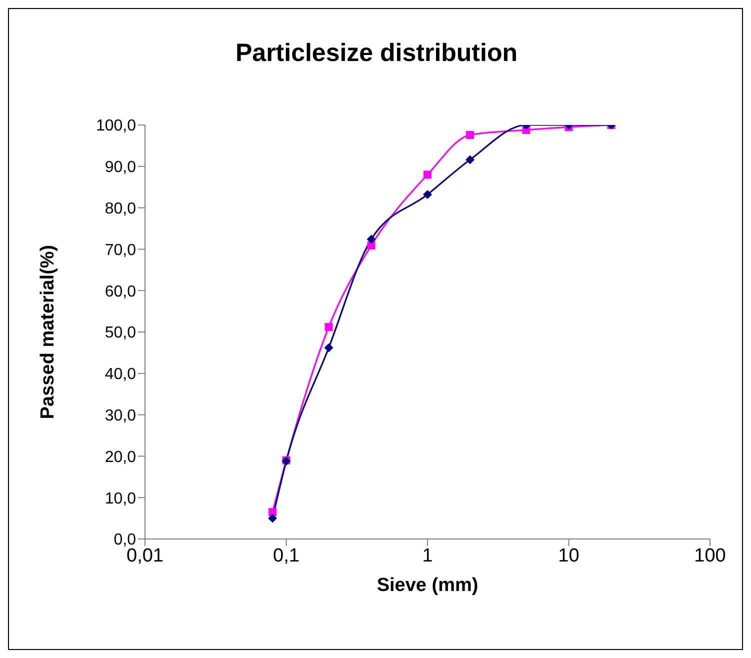 Image resolution: width=751 pixels, height=658 pixels. I want to click on y-tick-label: 80,0, so click(120, 209).